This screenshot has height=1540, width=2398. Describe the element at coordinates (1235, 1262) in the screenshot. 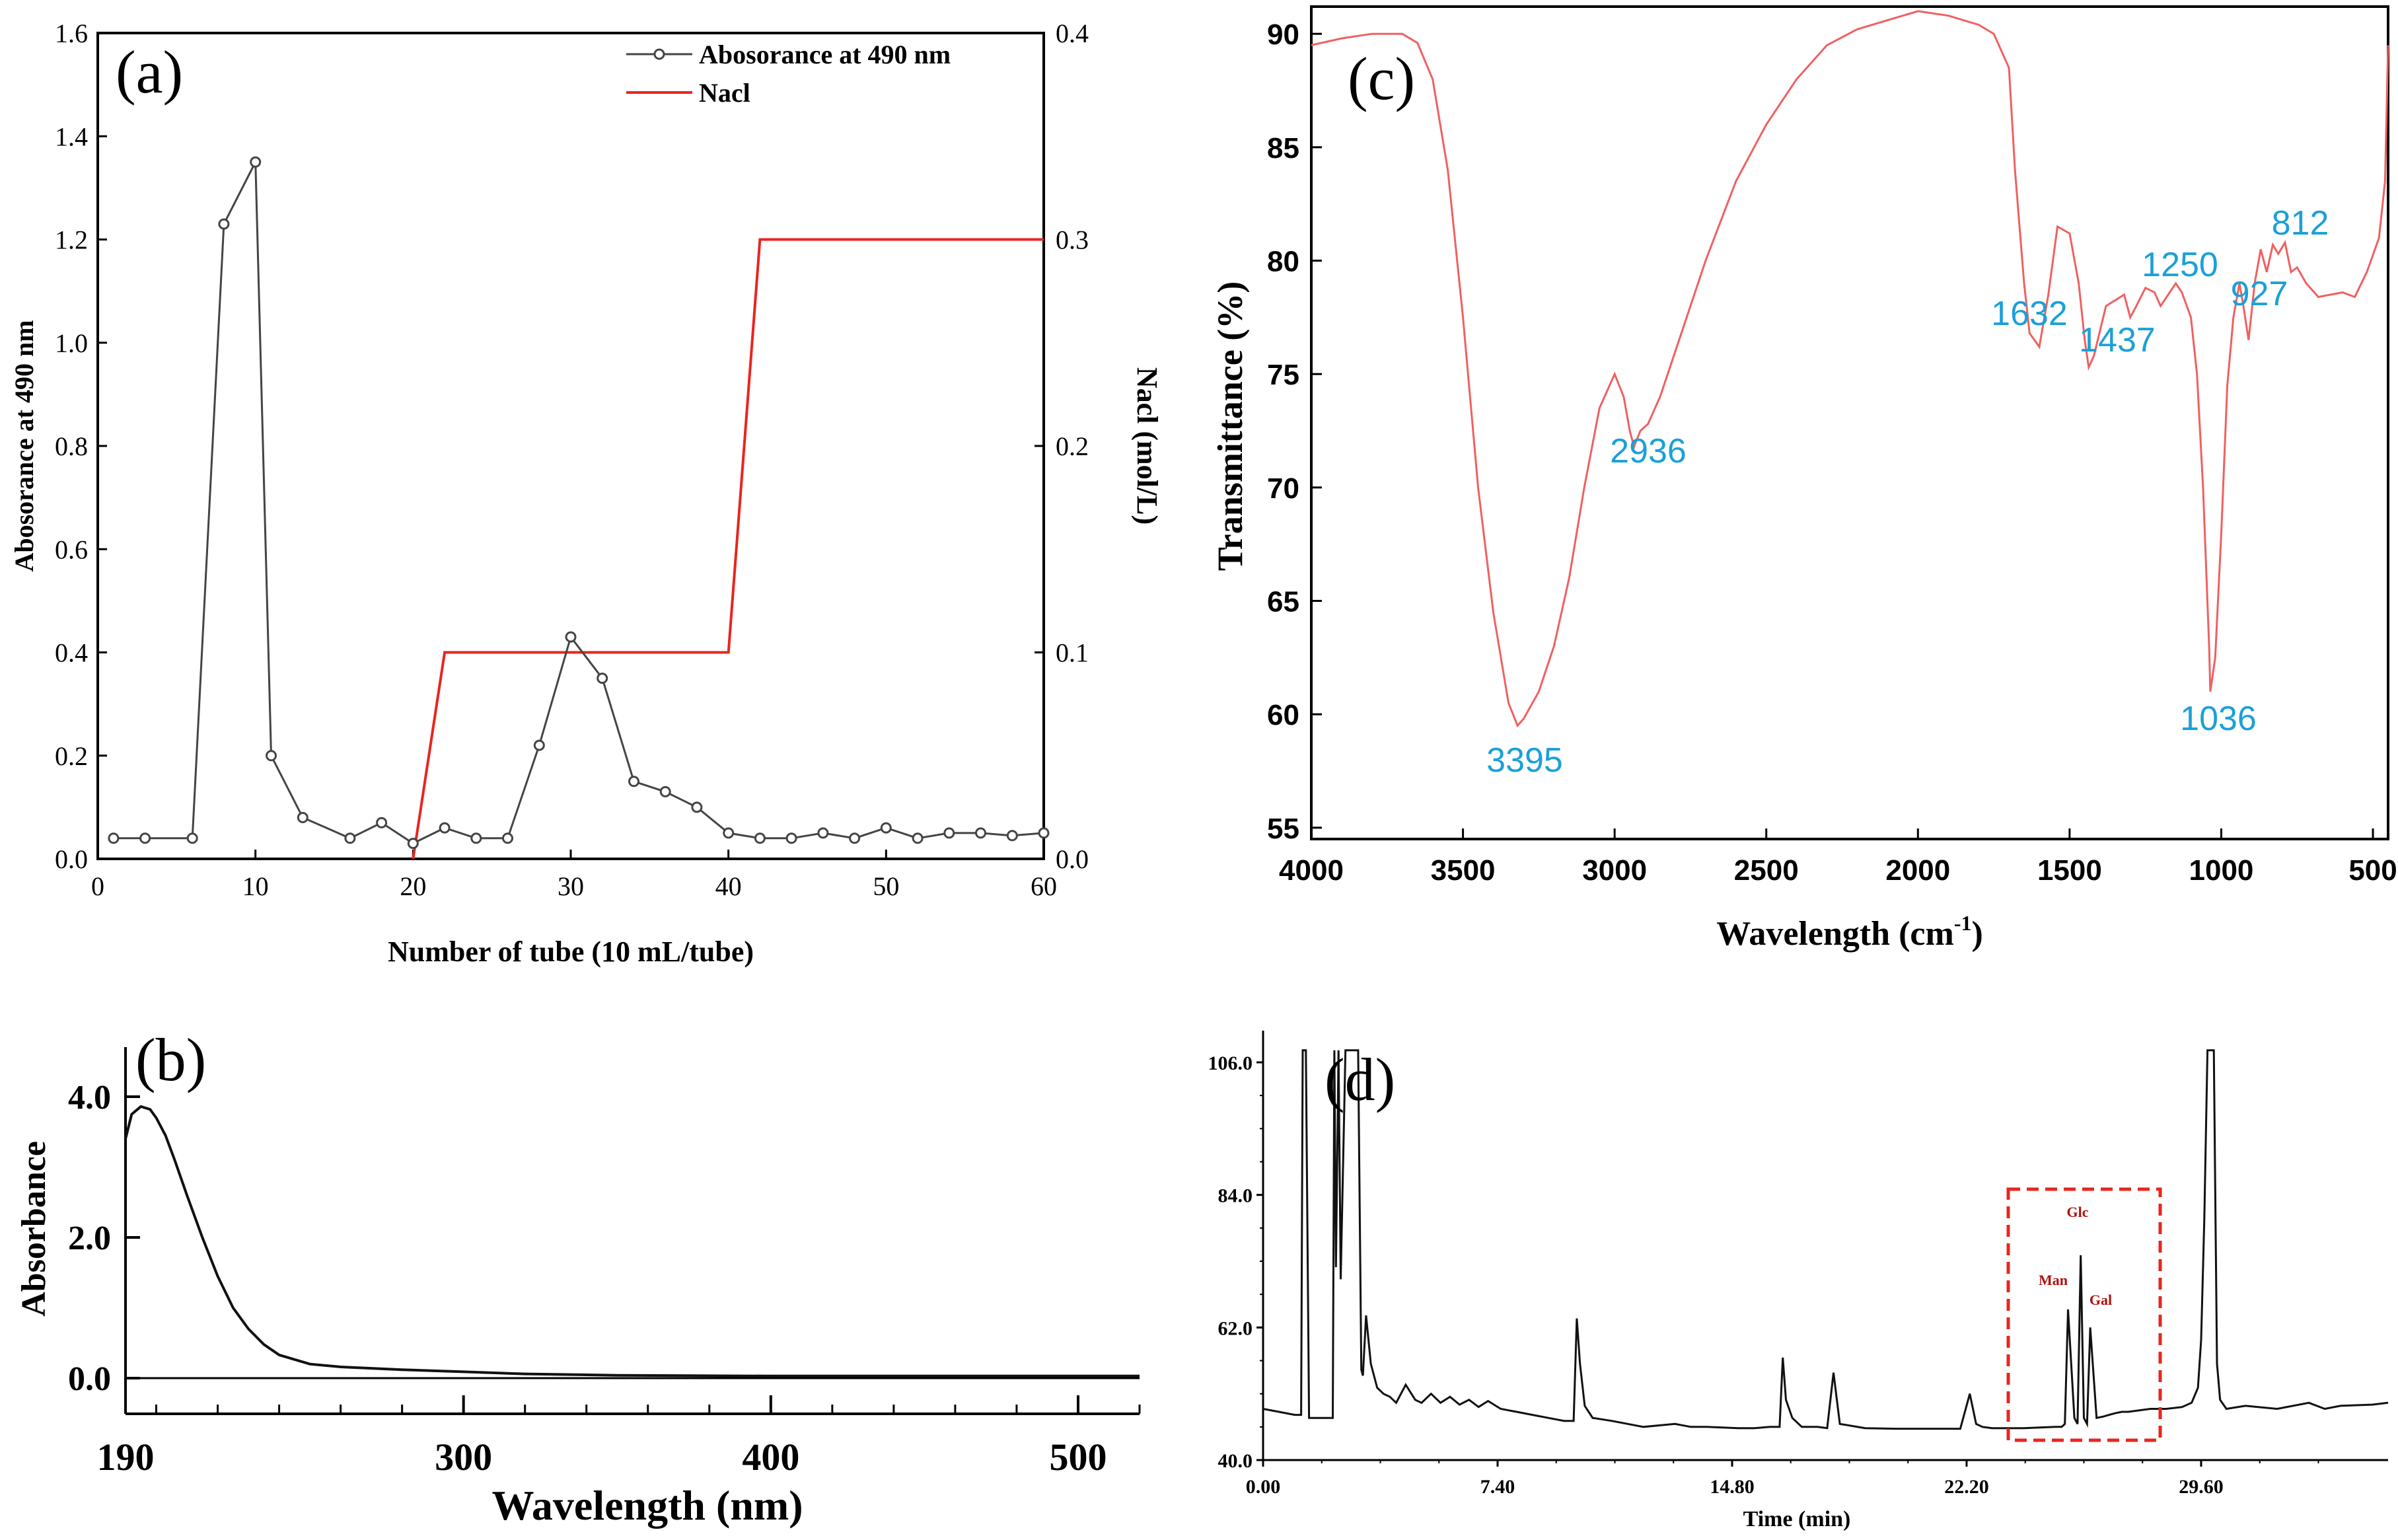

I see `panel-d-y-ticks: 40.0 62.0 84.0 106.0` at that location.